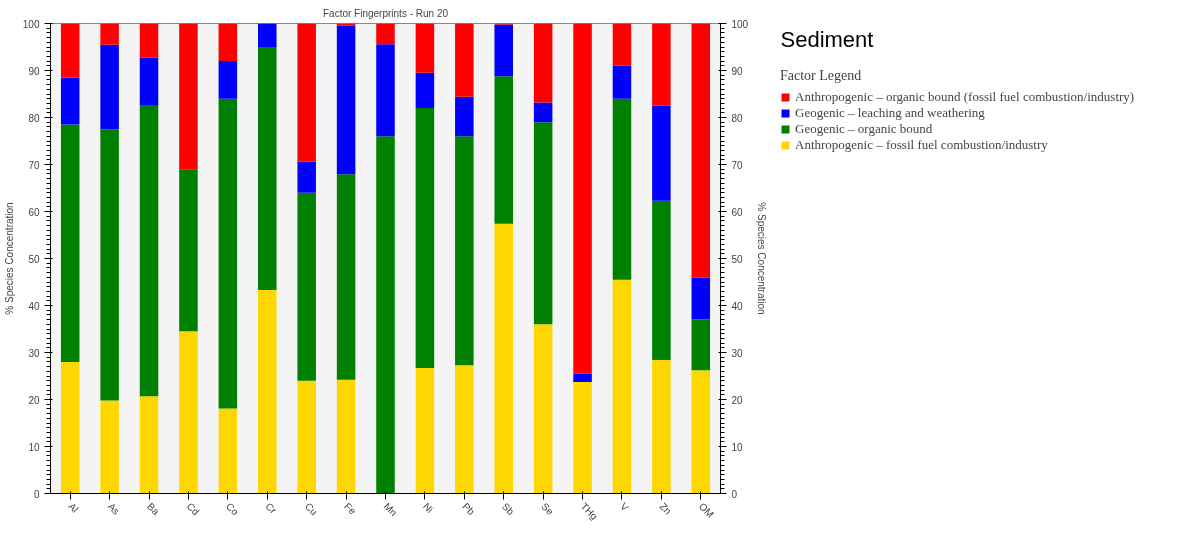 The height and width of the screenshot is (558, 1202). Describe the element at coordinates (34, 212) in the screenshot. I see `y-tick-label: 60` at that location.